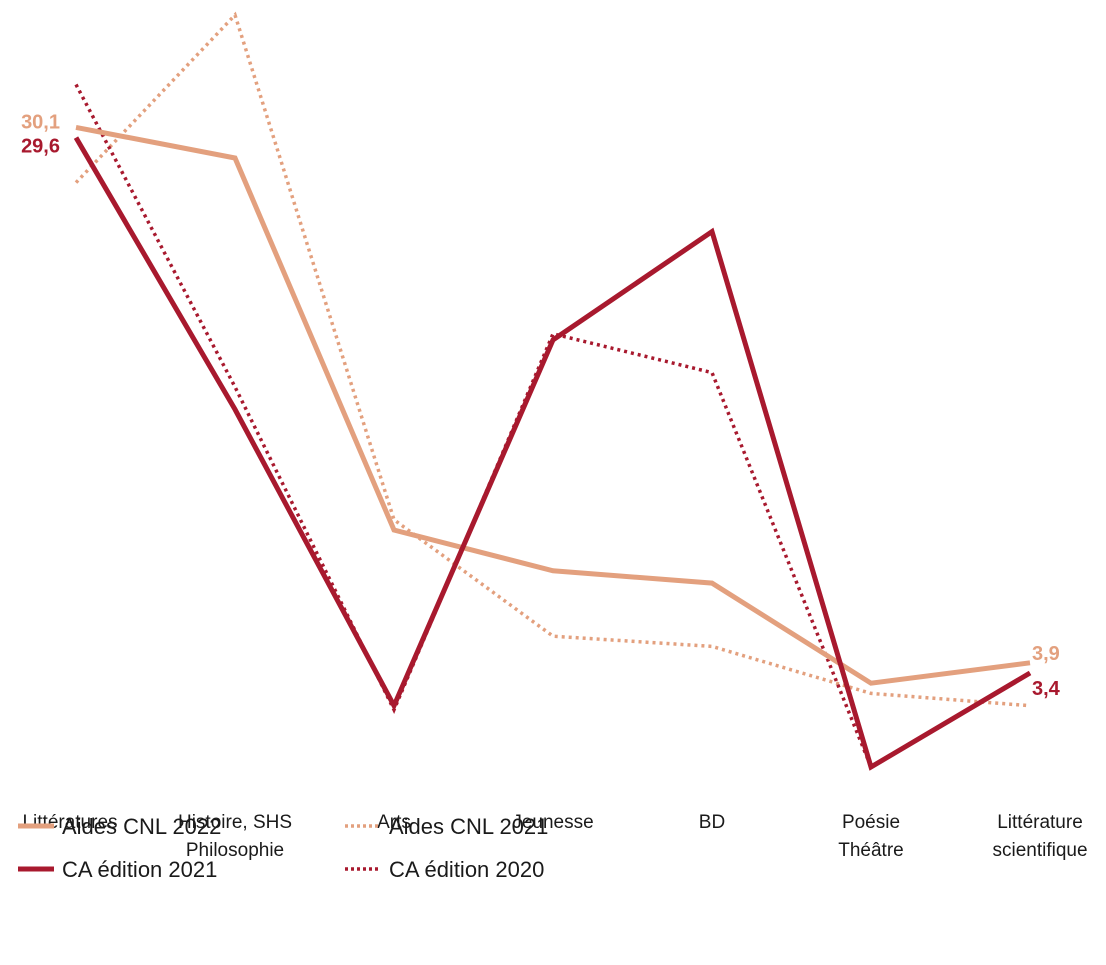  I want to click on x-tick-label-bd: BD, so click(712, 822).